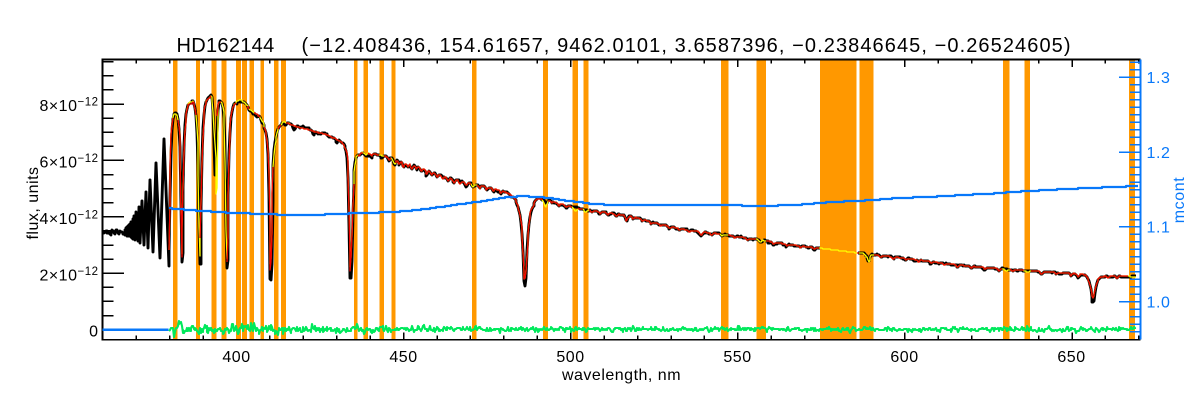 Image resolution: width=1200 pixels, height=400 pixels. What do you see at coordinates (1159, 78) in the screenshot?
I see `svg-text: 1.3` at bounding box center [1159, 78].